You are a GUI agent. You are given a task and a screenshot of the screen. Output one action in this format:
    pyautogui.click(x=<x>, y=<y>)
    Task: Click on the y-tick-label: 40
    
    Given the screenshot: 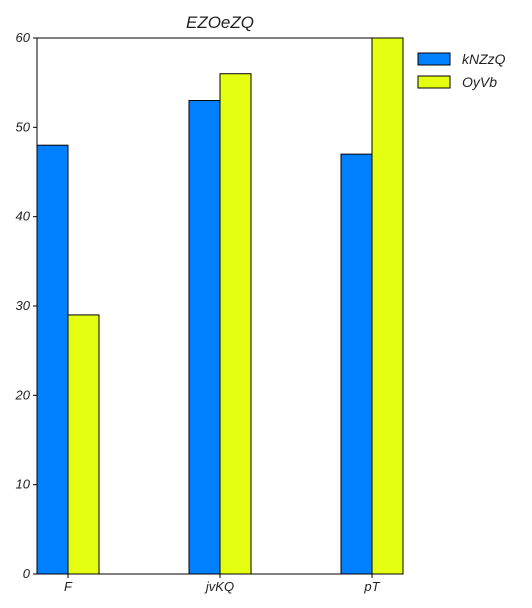 What is the action you would take?
    pyautogui.click(x=23, y=216)
    